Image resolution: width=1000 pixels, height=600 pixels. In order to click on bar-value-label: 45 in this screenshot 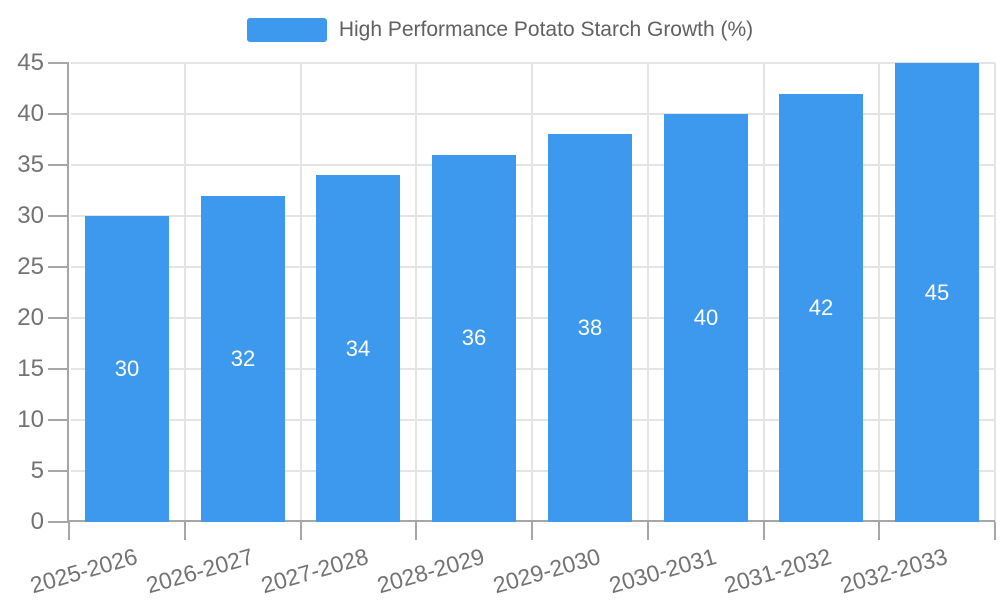, I will do `click(937, 292)`.